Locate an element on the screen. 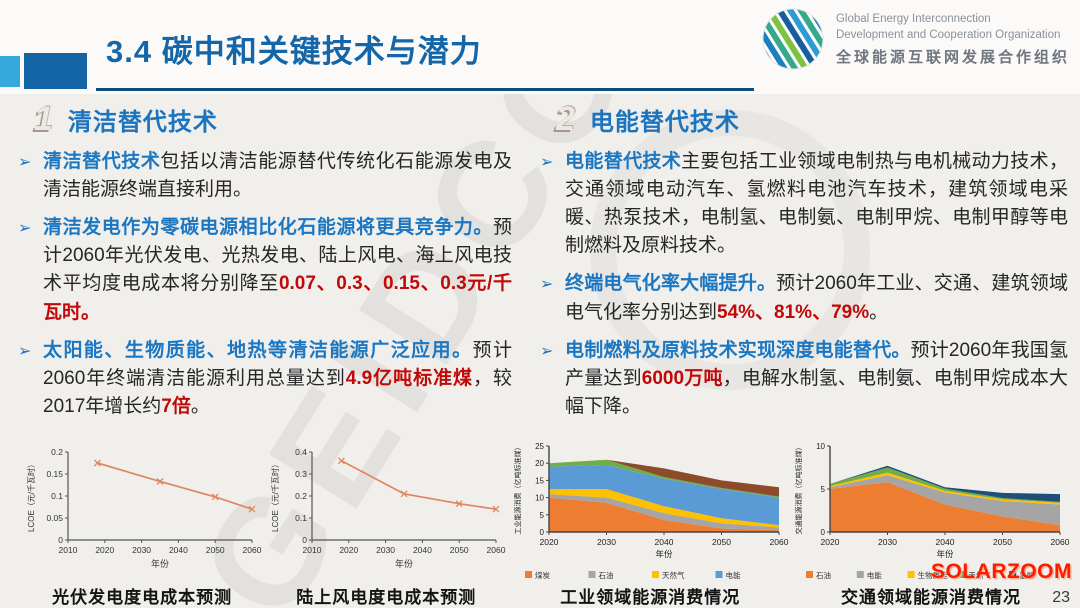 This screenshot has width=1080, height=608. text-run: 清洁发电作为零碳电源相比化石能源将更具竞争力。 is located at coordinates (268, 228).